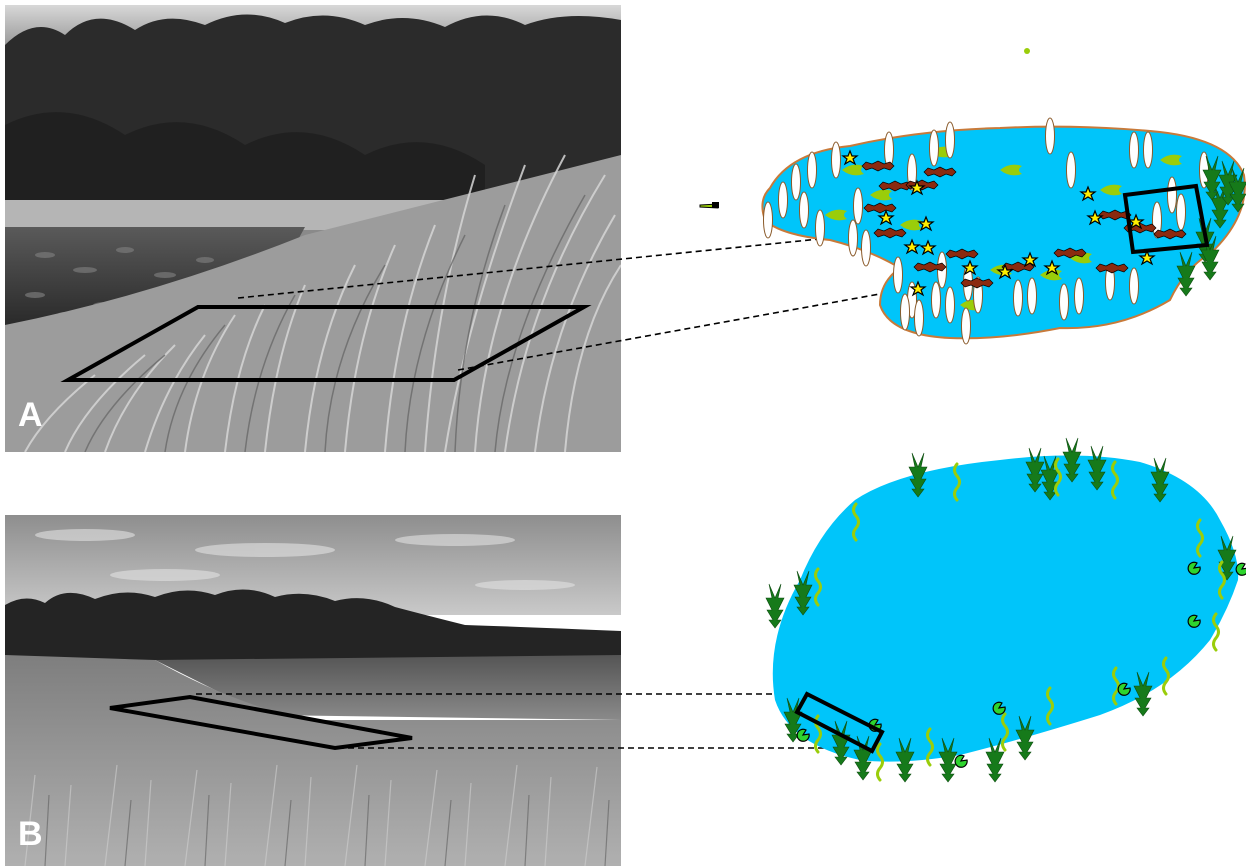  I want to click on sample-area-b, so click(261, 722).